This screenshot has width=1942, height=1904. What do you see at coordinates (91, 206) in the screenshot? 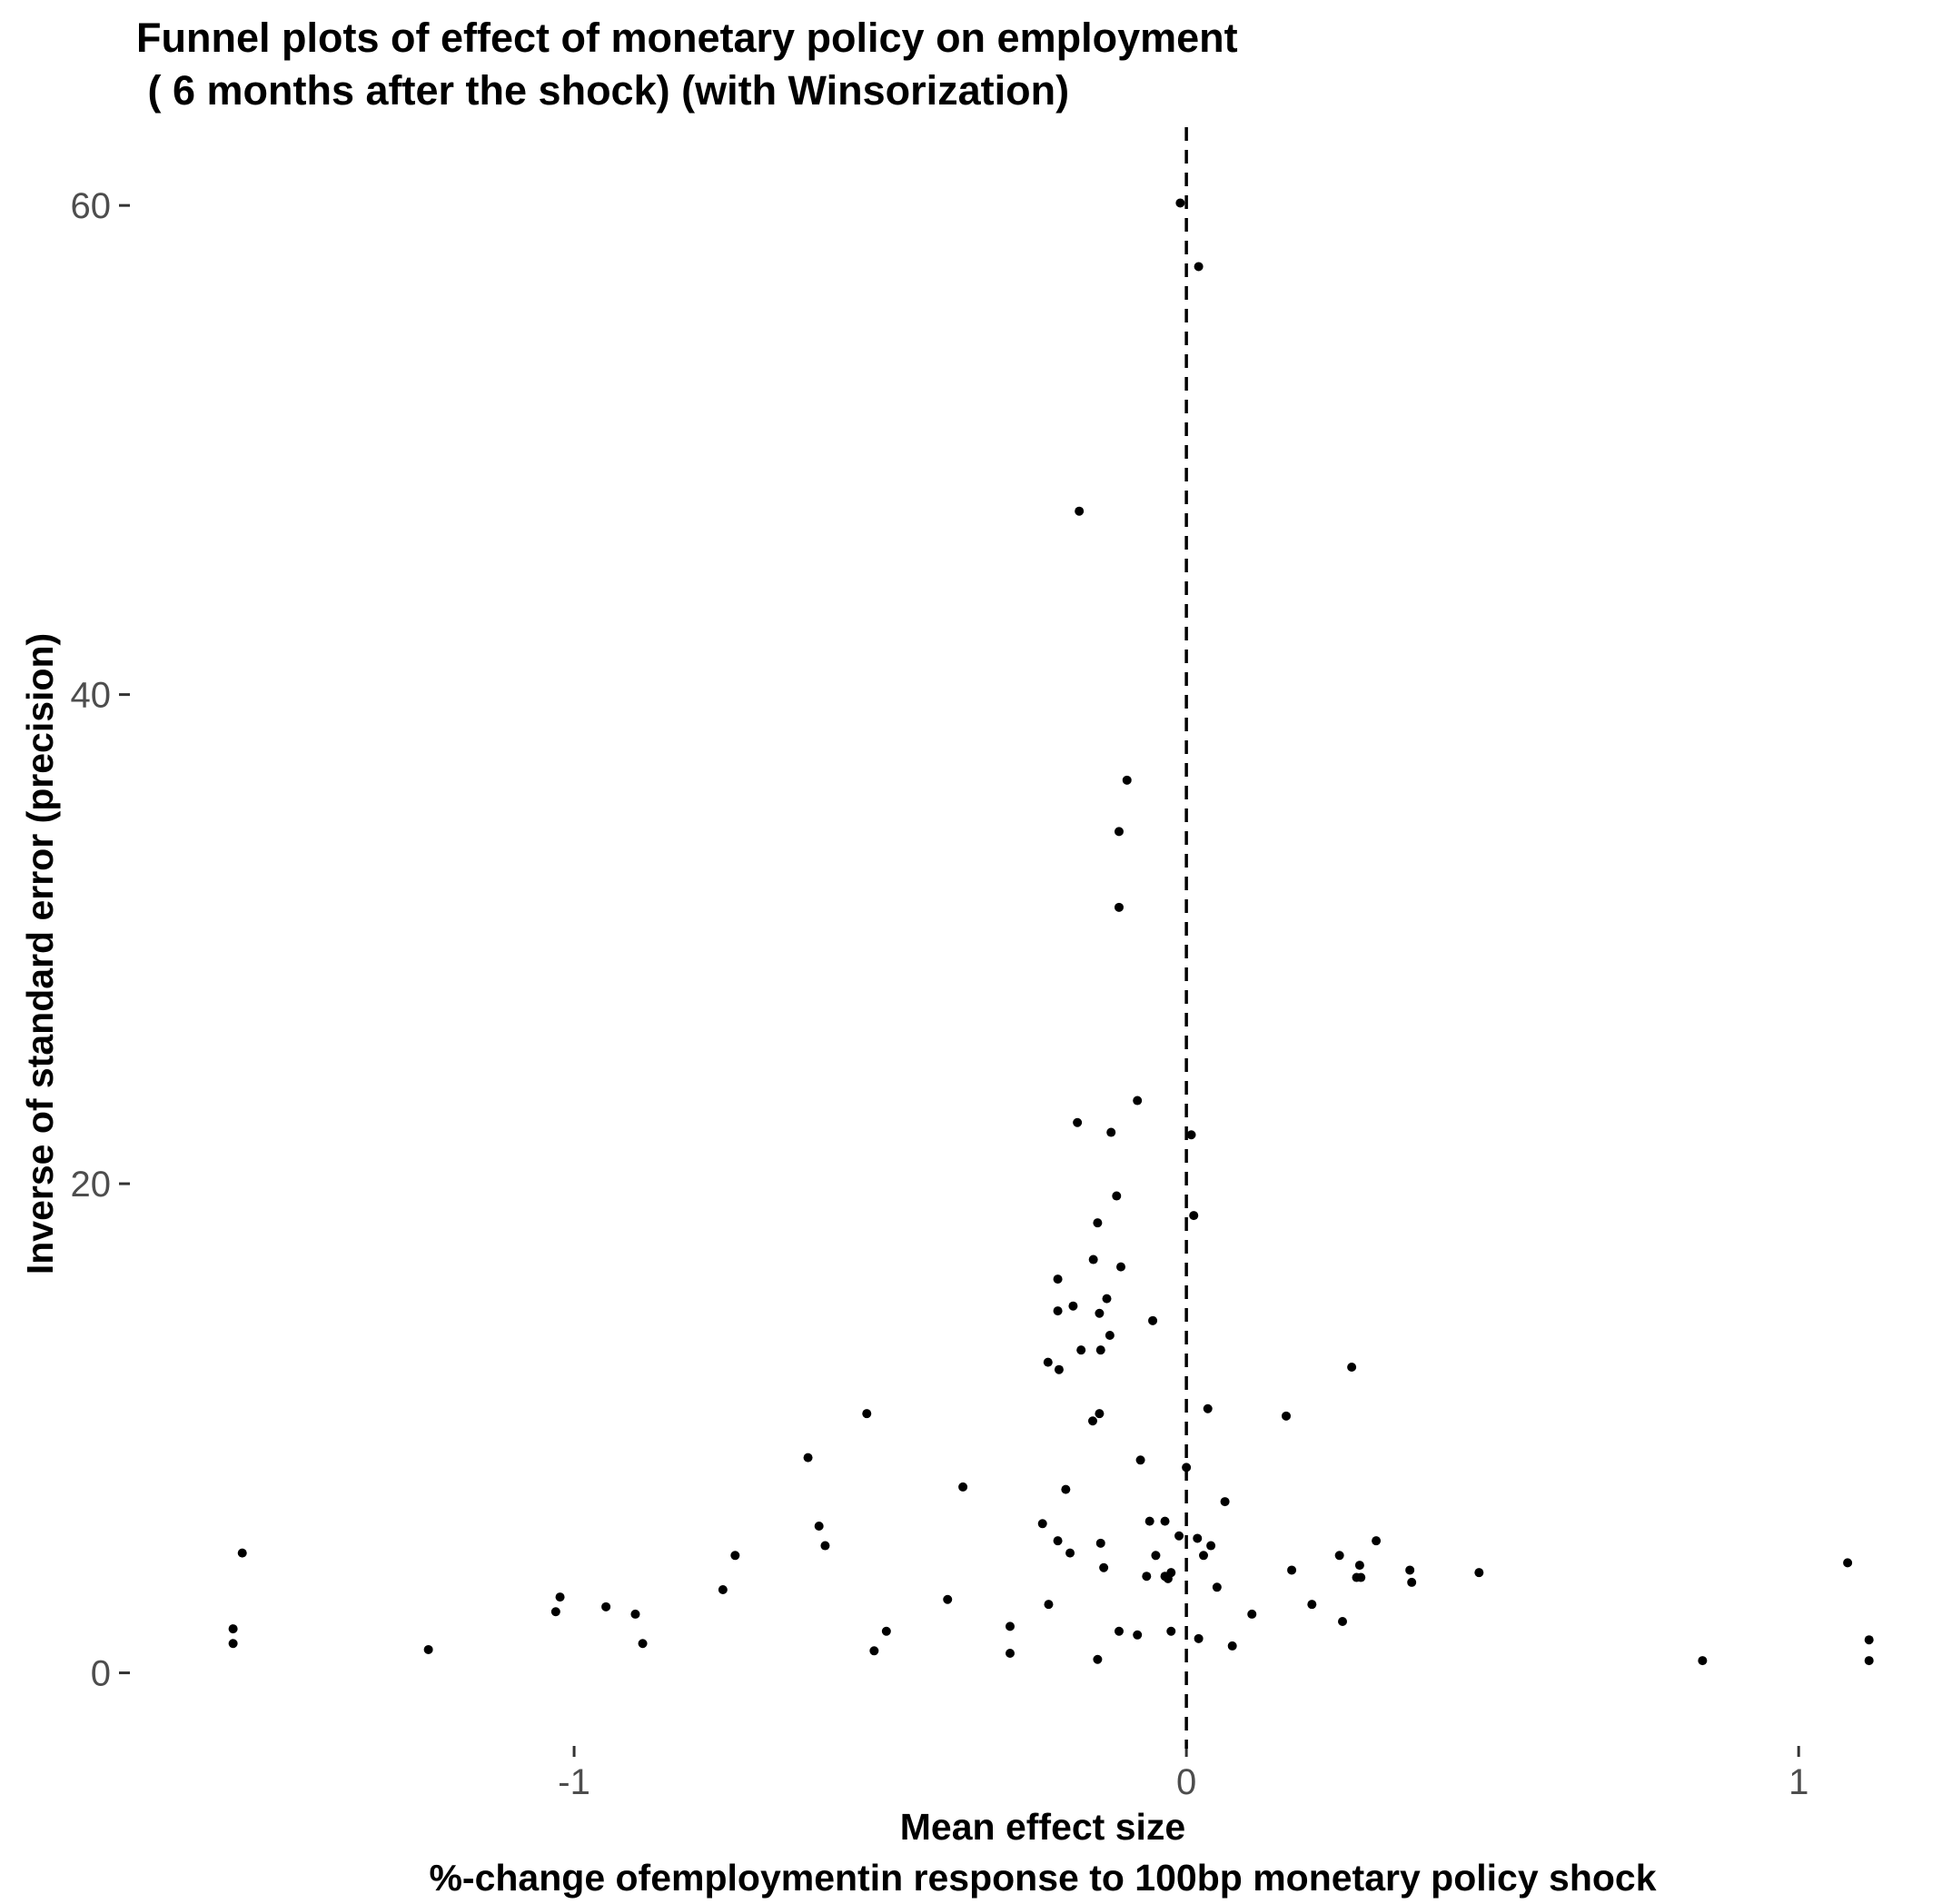
I see `y-tick-label: 60` at bounding box center [91, 206].